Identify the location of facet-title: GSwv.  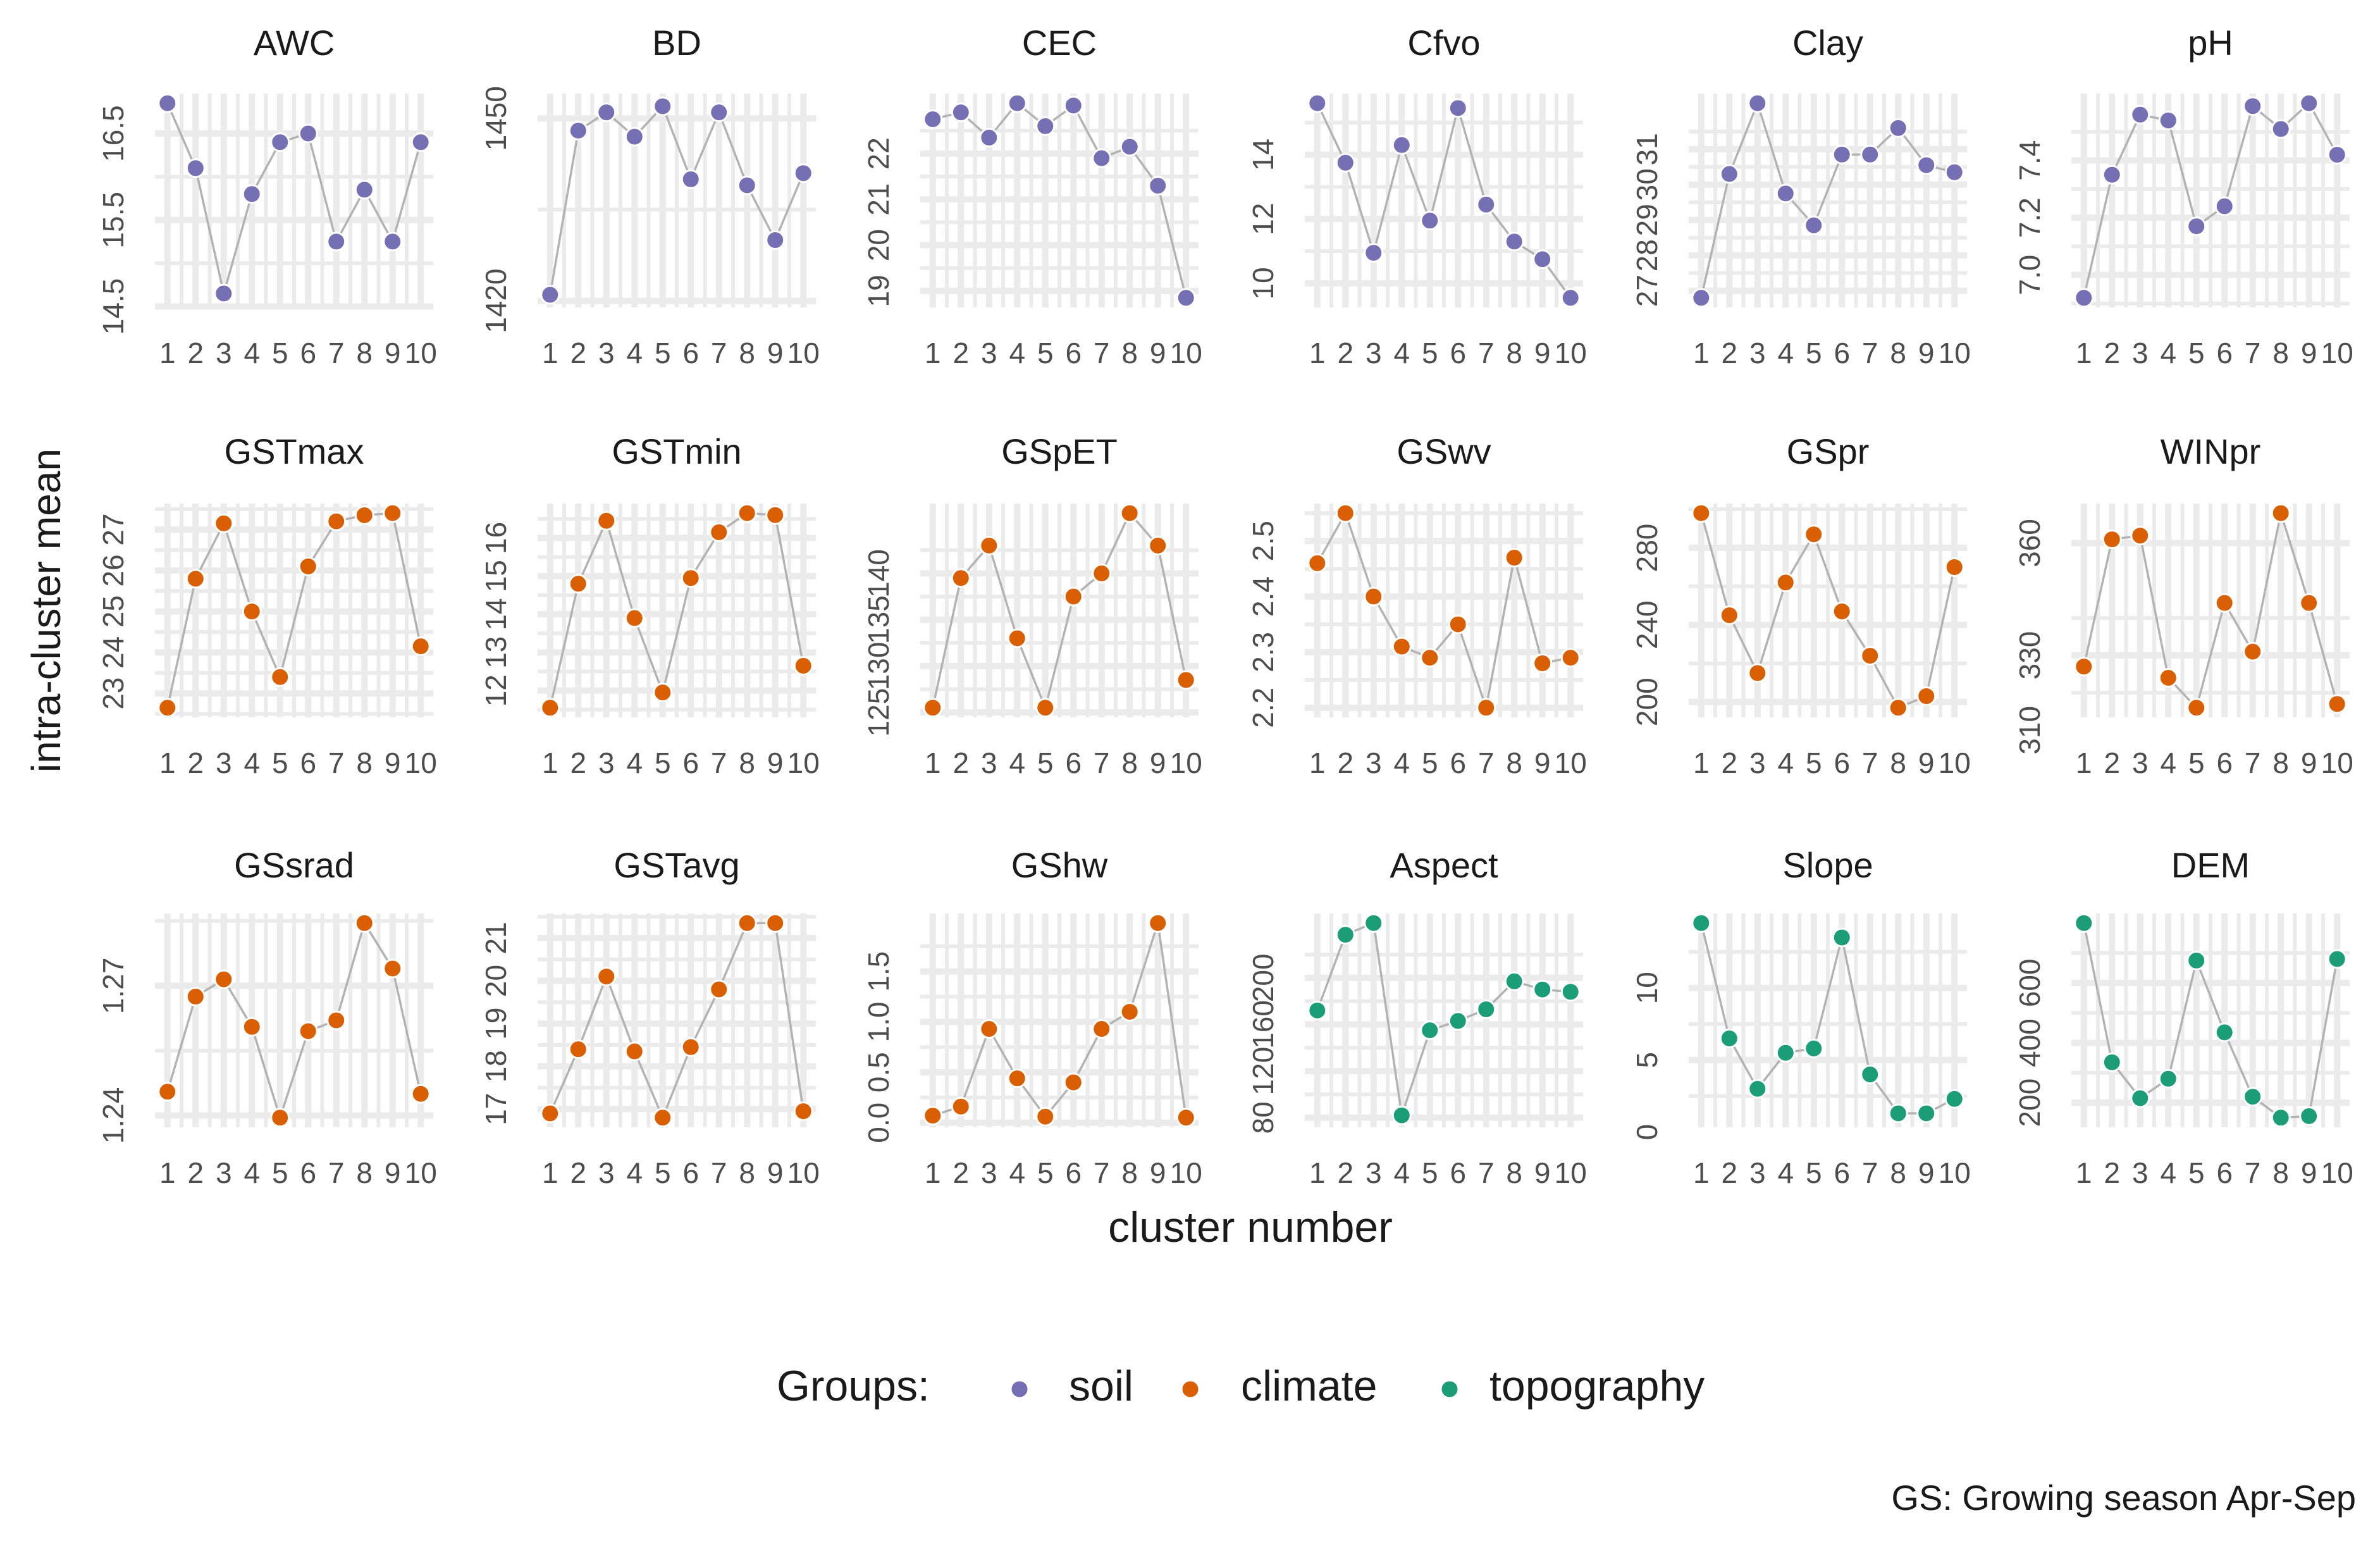
(1444, 451).